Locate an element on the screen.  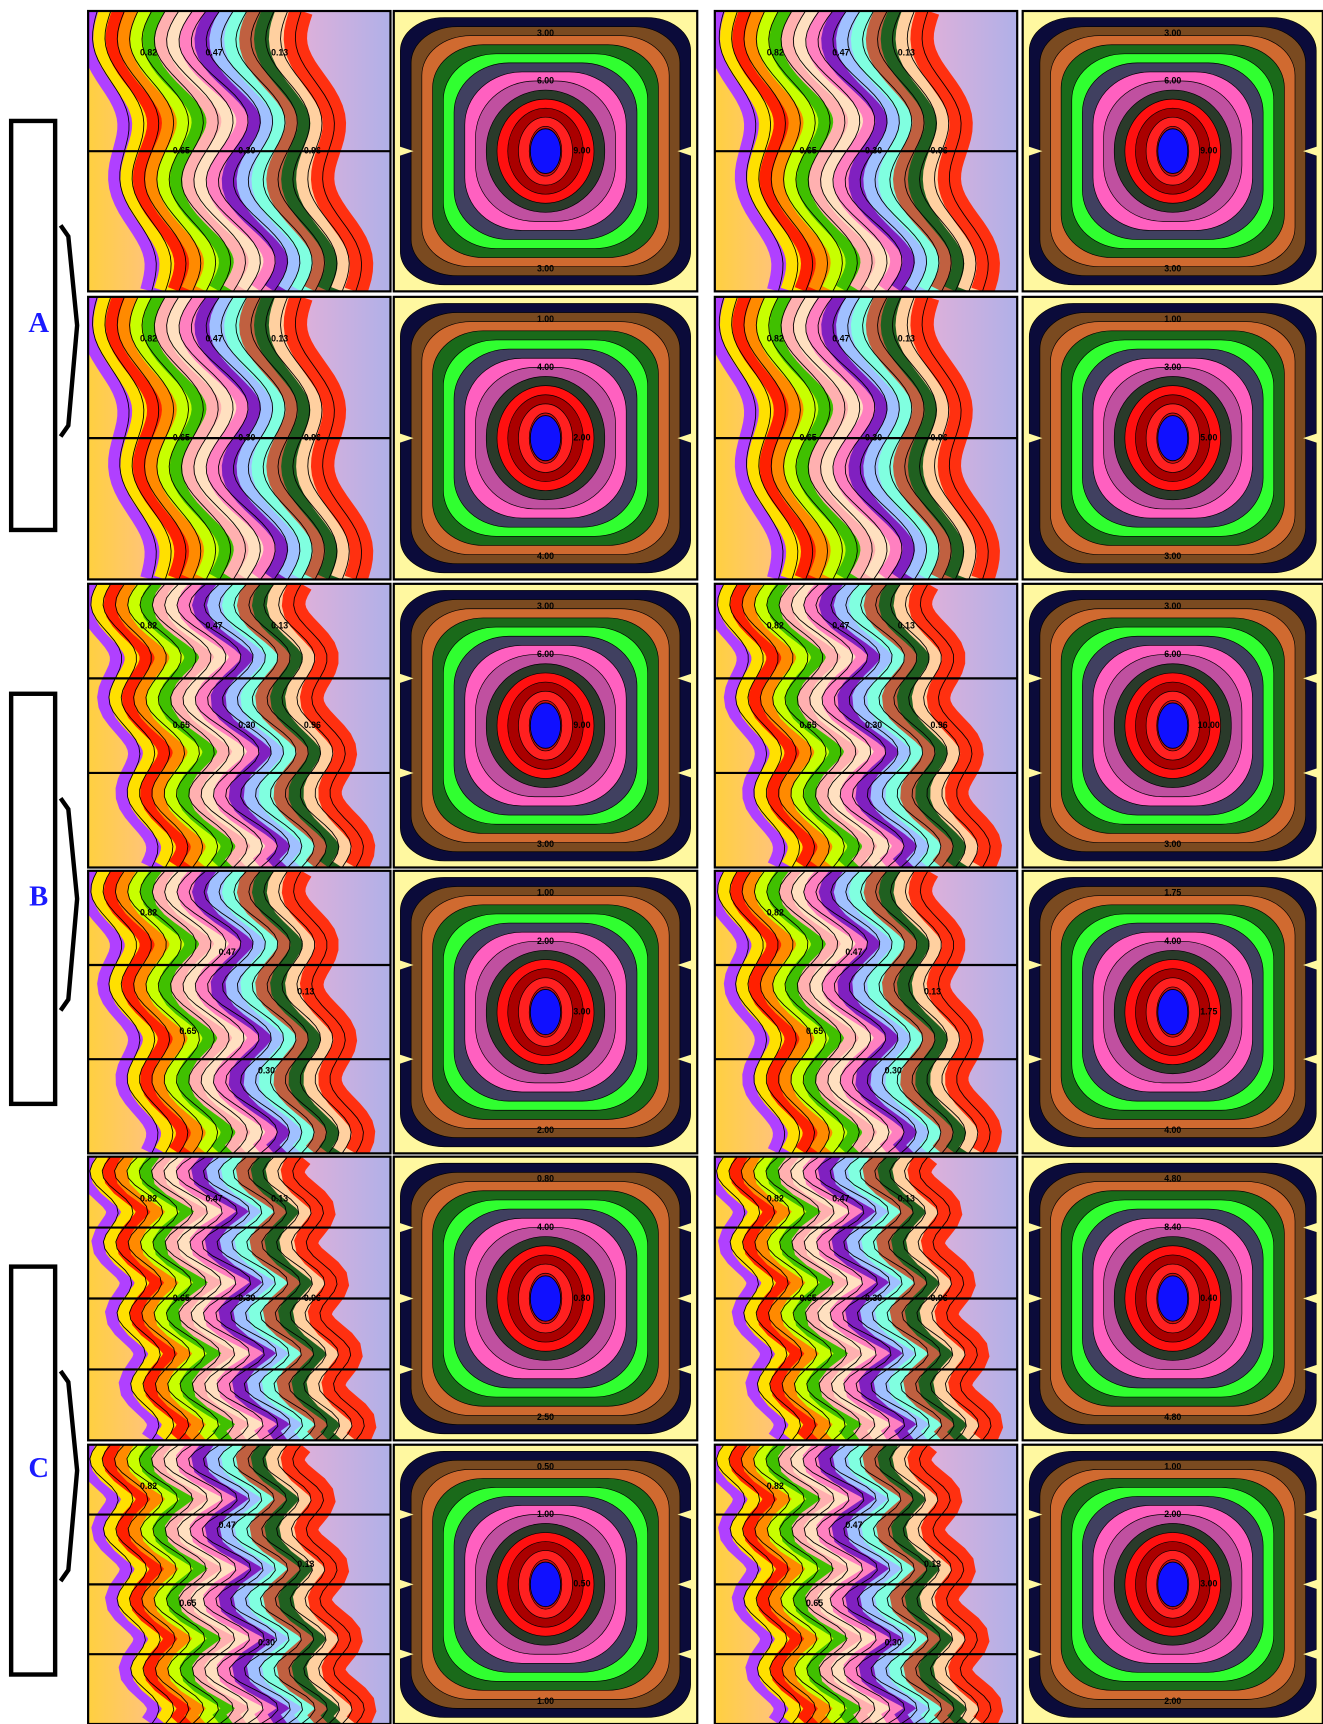
contour-label: 6.00 is located at coordinates (1172, 80).